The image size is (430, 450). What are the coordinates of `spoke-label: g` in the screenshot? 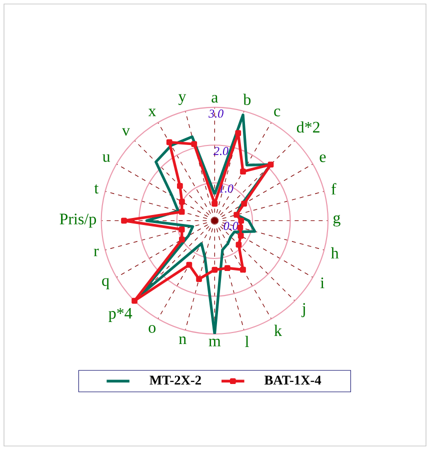 It's located at (336, 220).